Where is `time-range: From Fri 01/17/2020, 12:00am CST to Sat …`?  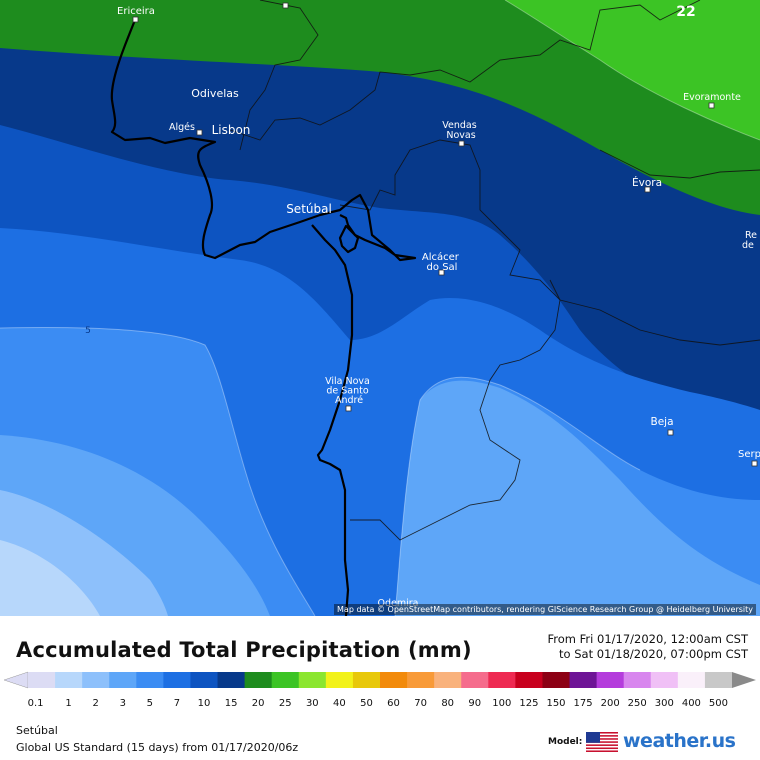
time-range: From Fri 01/17/2020, 12:00am CST to Sat … is located at coordinates (648, 647).